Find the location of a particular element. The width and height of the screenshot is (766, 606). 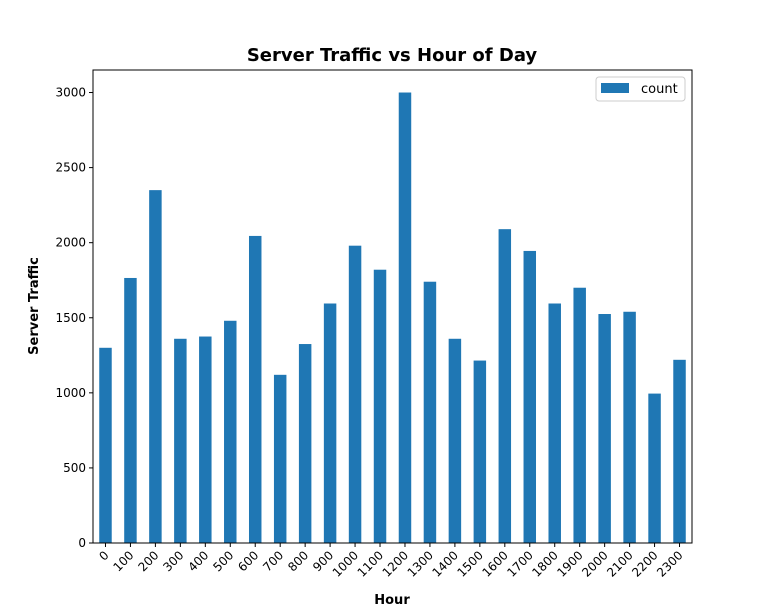

x-tick-label: 700 is located at coordinates (273, 561).